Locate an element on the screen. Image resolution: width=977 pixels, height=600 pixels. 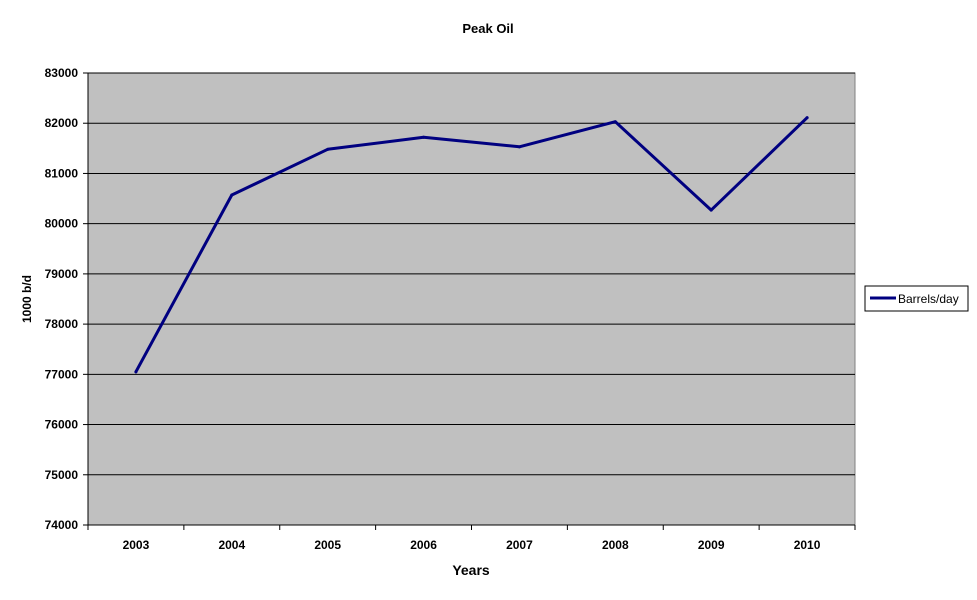
y-tick-label: 82000 is located at coordinates (62, 123).